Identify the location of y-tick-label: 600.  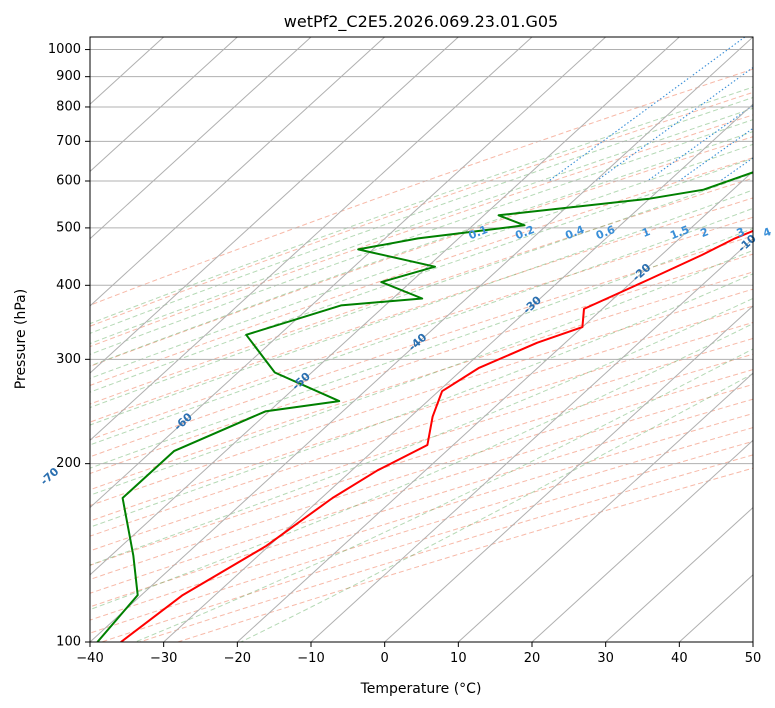
(68, 180).